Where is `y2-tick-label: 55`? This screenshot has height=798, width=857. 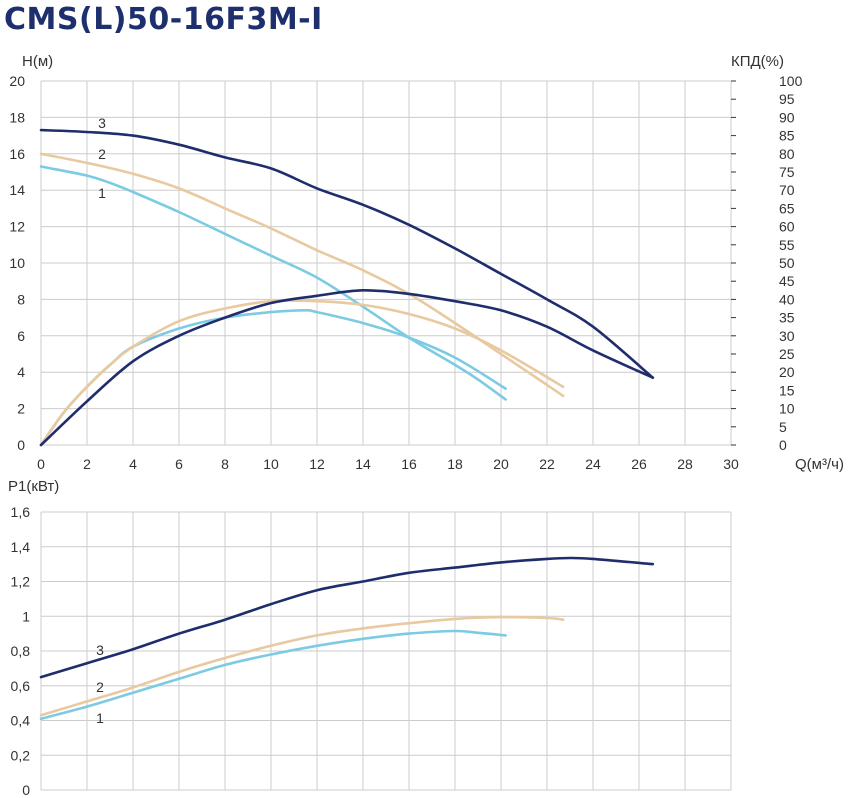
y2-tick-label: 55 is located at coordinates (787, 245).